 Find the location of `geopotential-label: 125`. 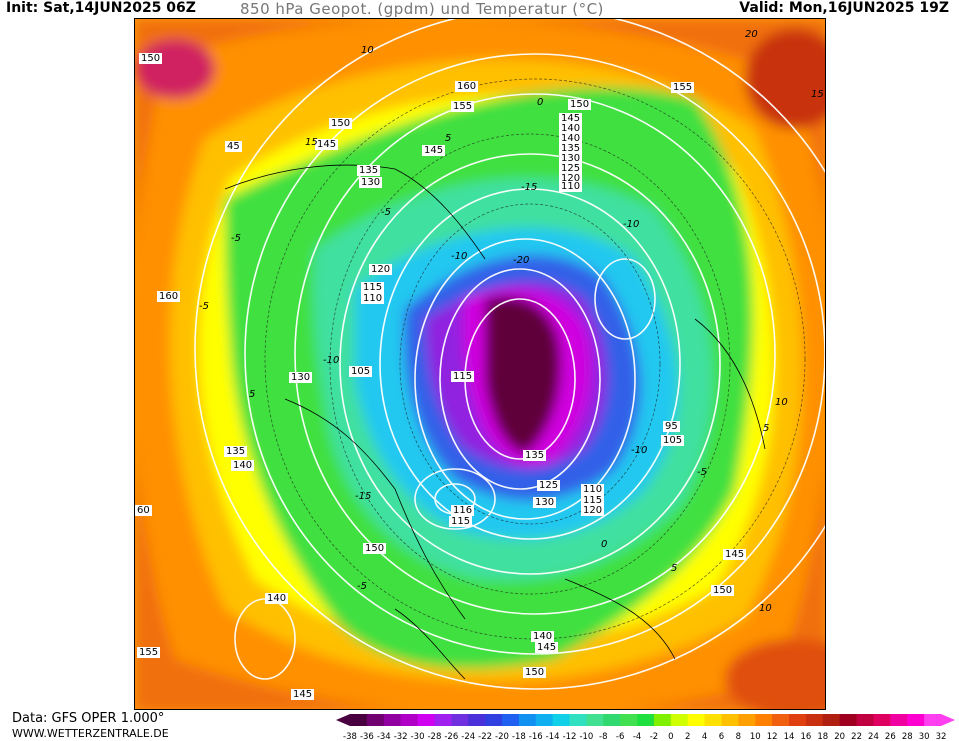

geopotential-label: 125 is located at coordinates (571, 168).